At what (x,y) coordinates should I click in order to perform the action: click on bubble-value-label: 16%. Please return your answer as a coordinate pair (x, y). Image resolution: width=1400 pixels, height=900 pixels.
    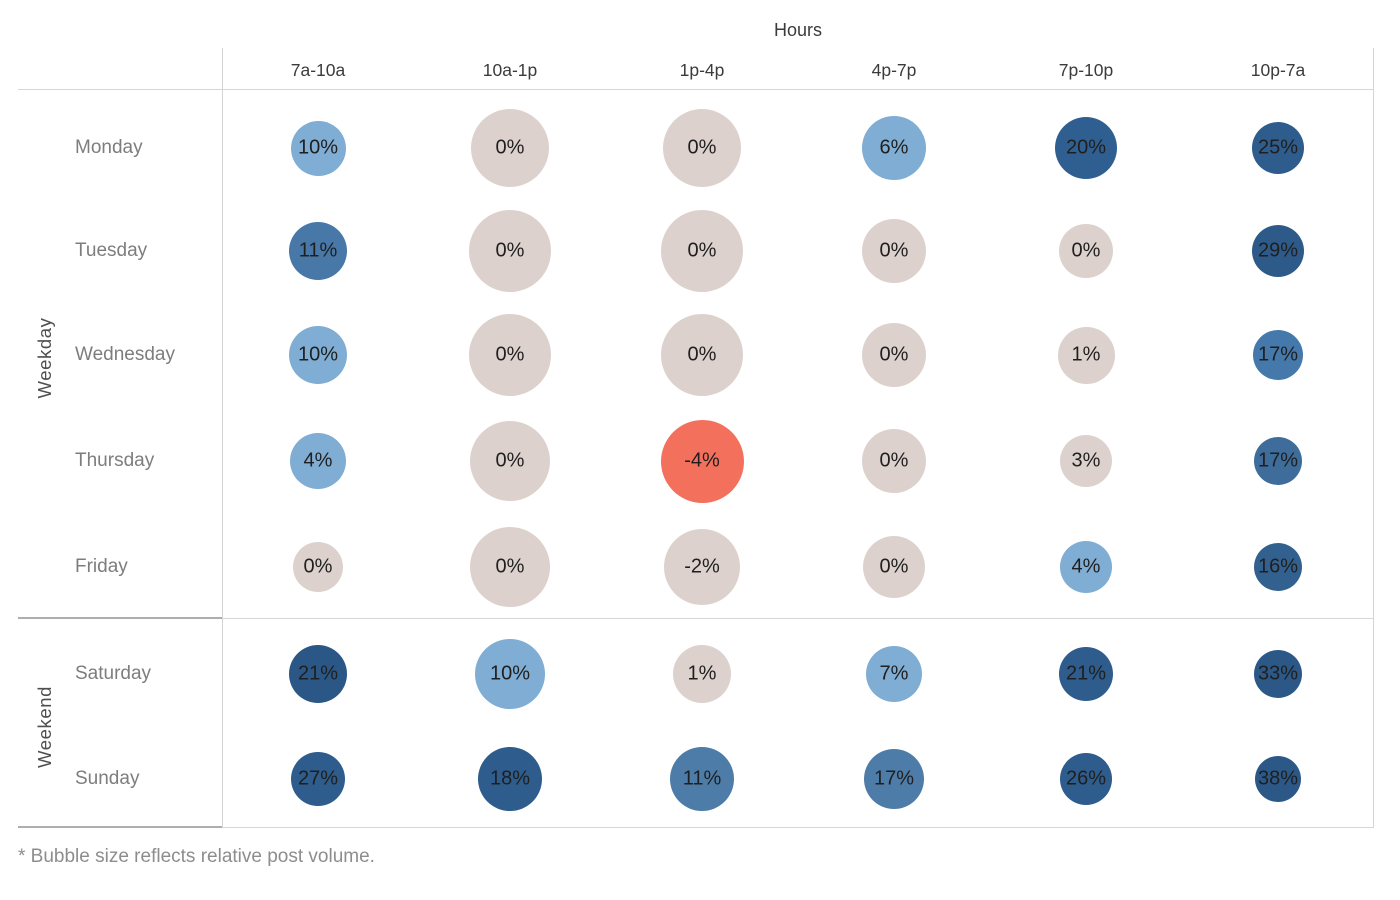
    Looking at the image, I should click on (1278, 566).